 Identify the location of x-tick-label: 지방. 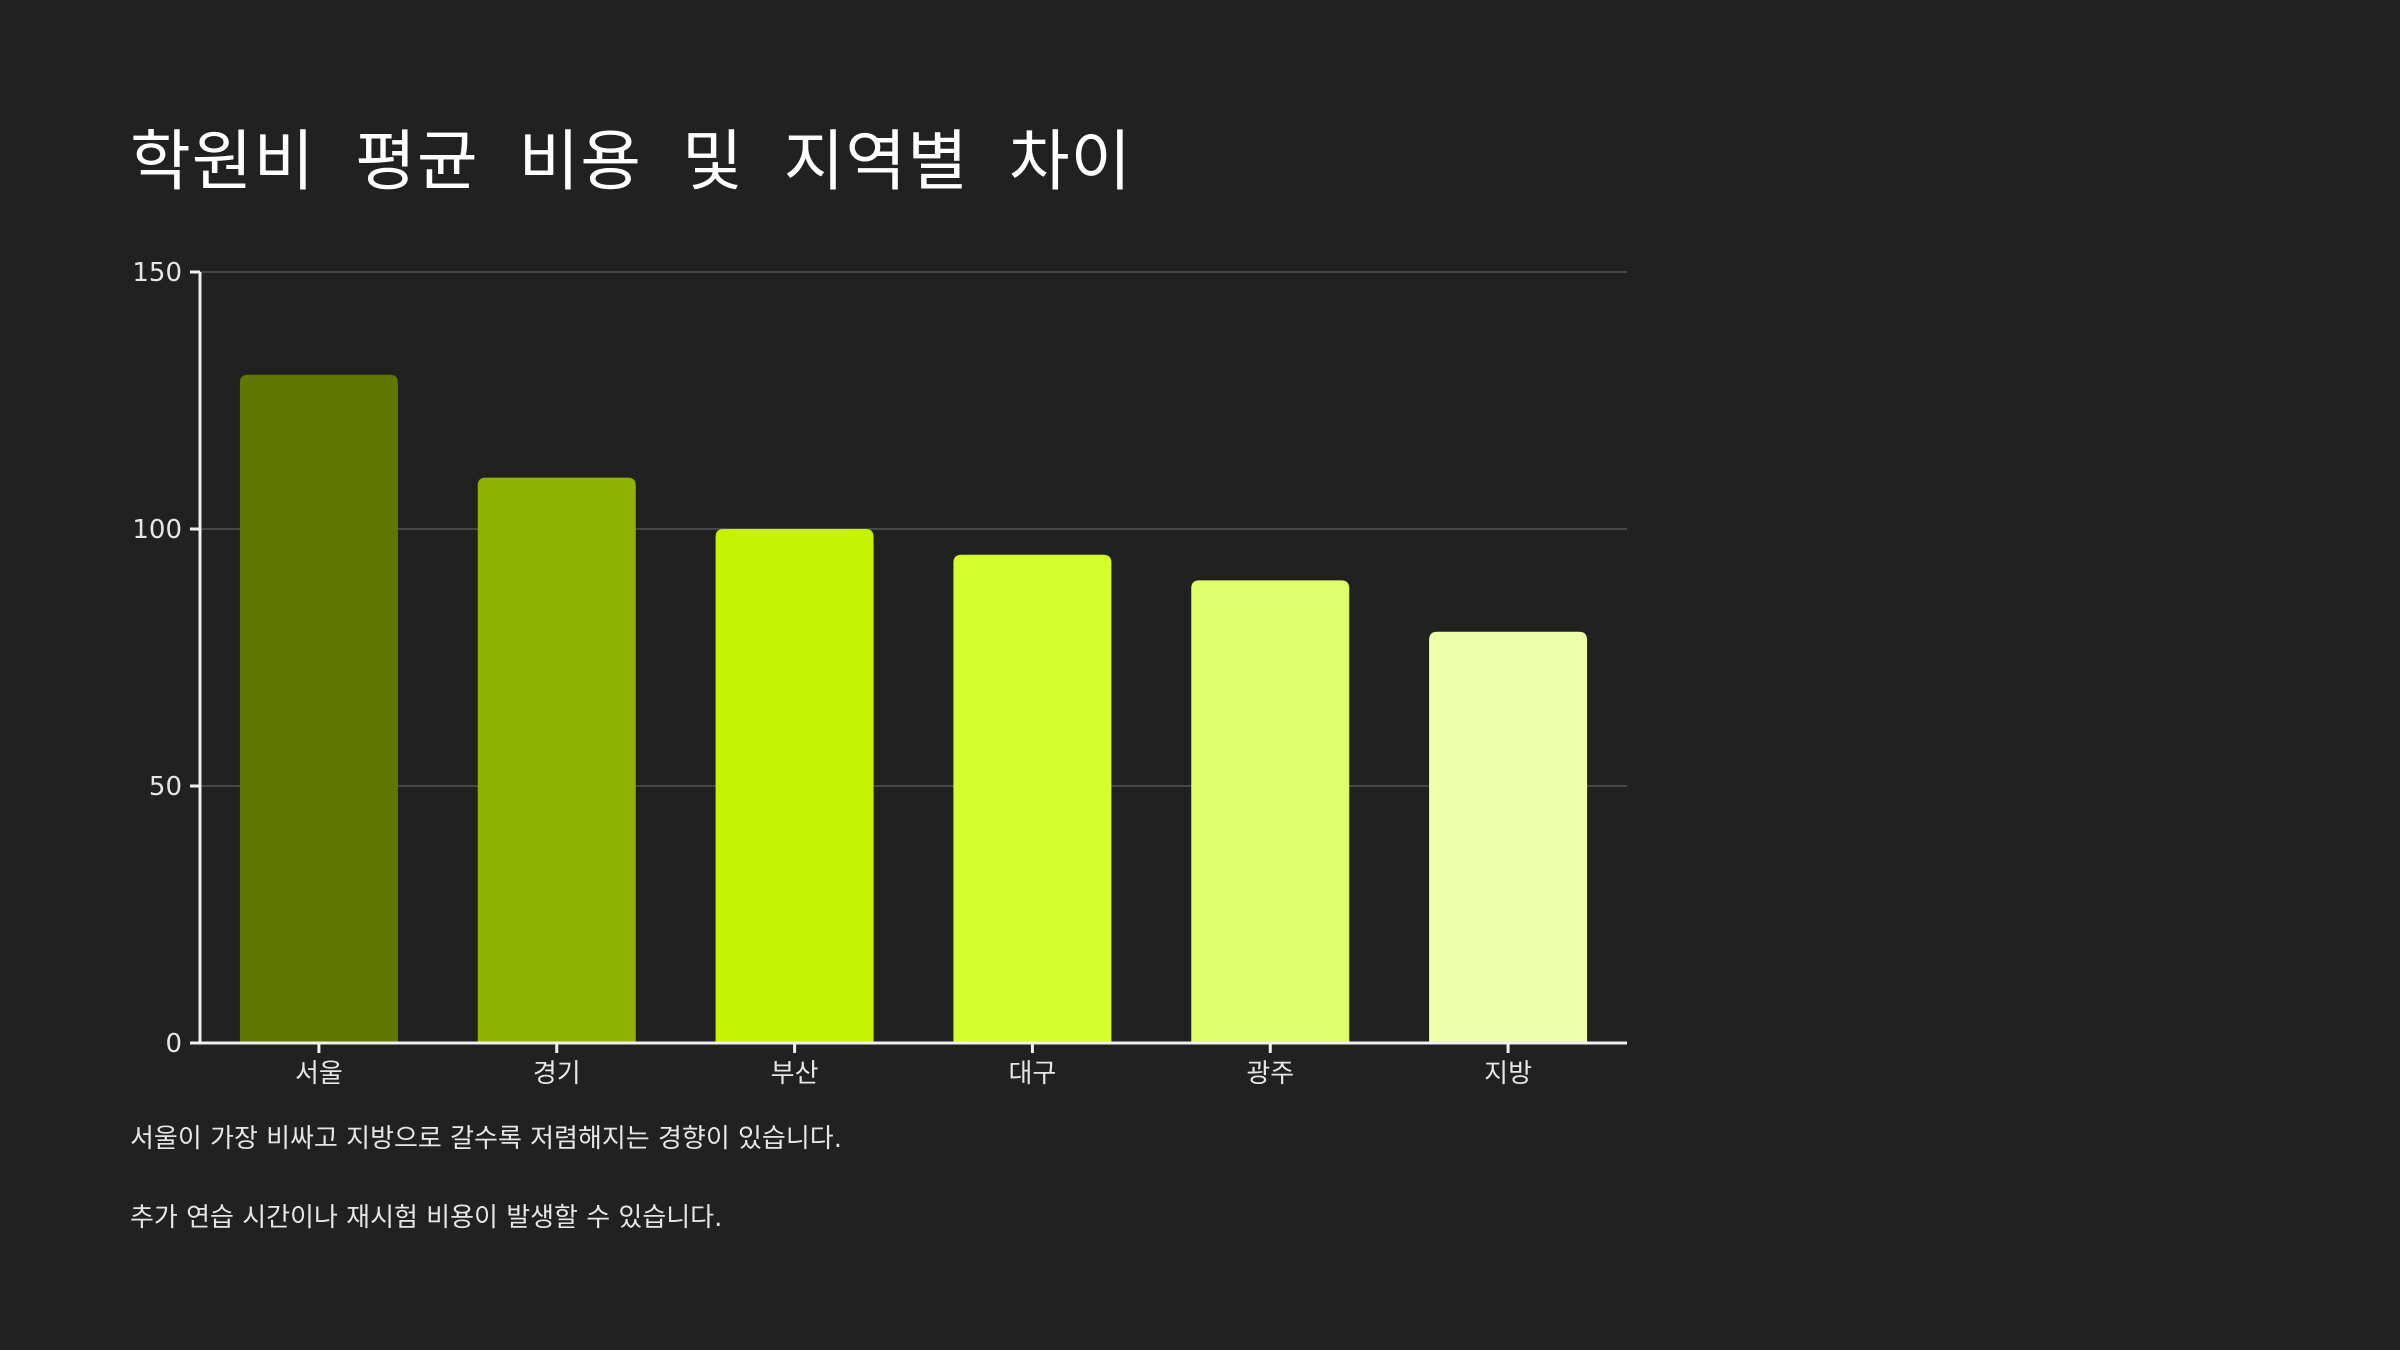
(1508, 1074).